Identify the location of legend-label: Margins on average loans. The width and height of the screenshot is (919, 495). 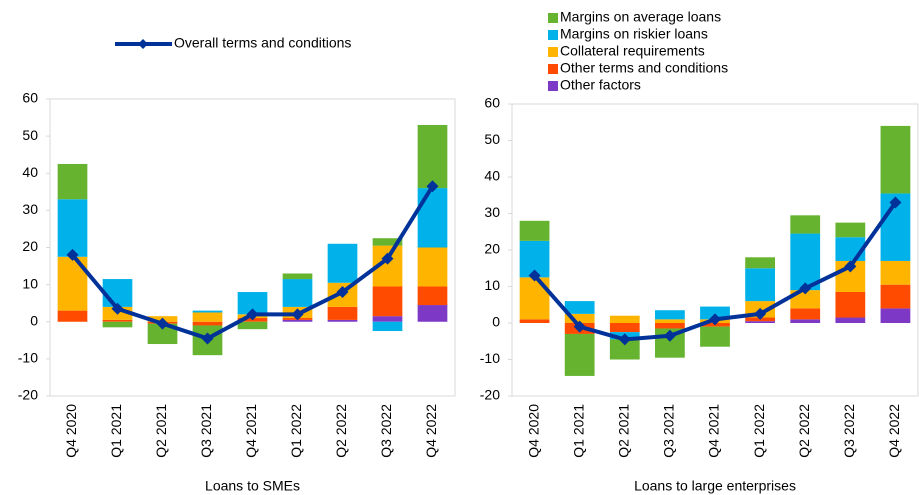
(640, 17).